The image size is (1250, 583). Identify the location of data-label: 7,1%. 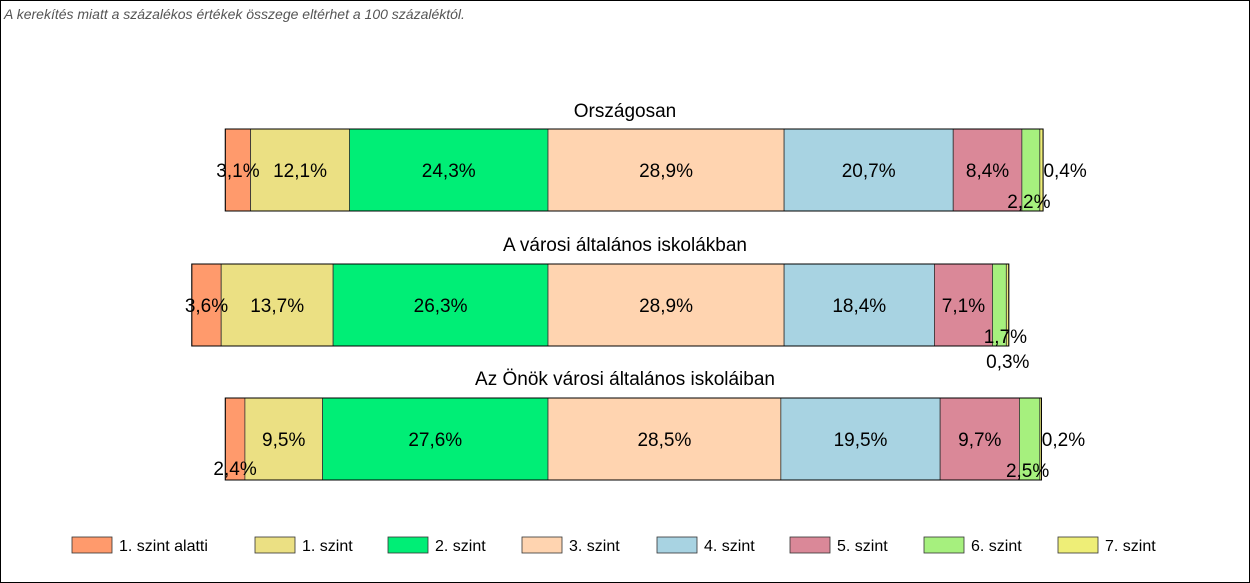
(963, 306).